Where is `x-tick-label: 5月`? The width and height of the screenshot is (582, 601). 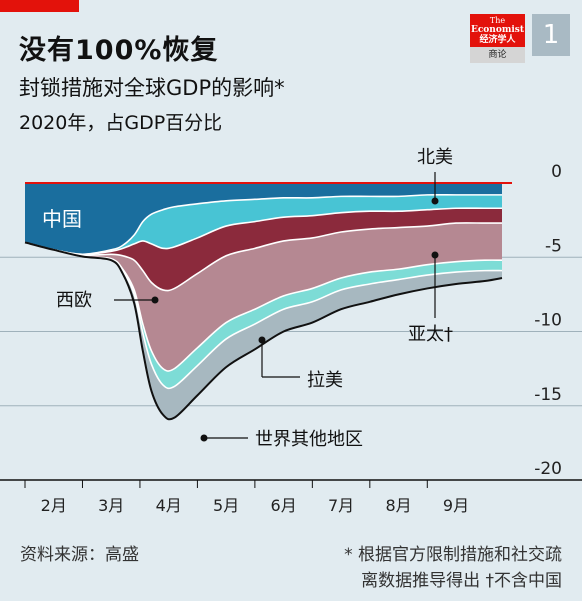 x-tick-label: 5月 is located at coordinates (226, 505).